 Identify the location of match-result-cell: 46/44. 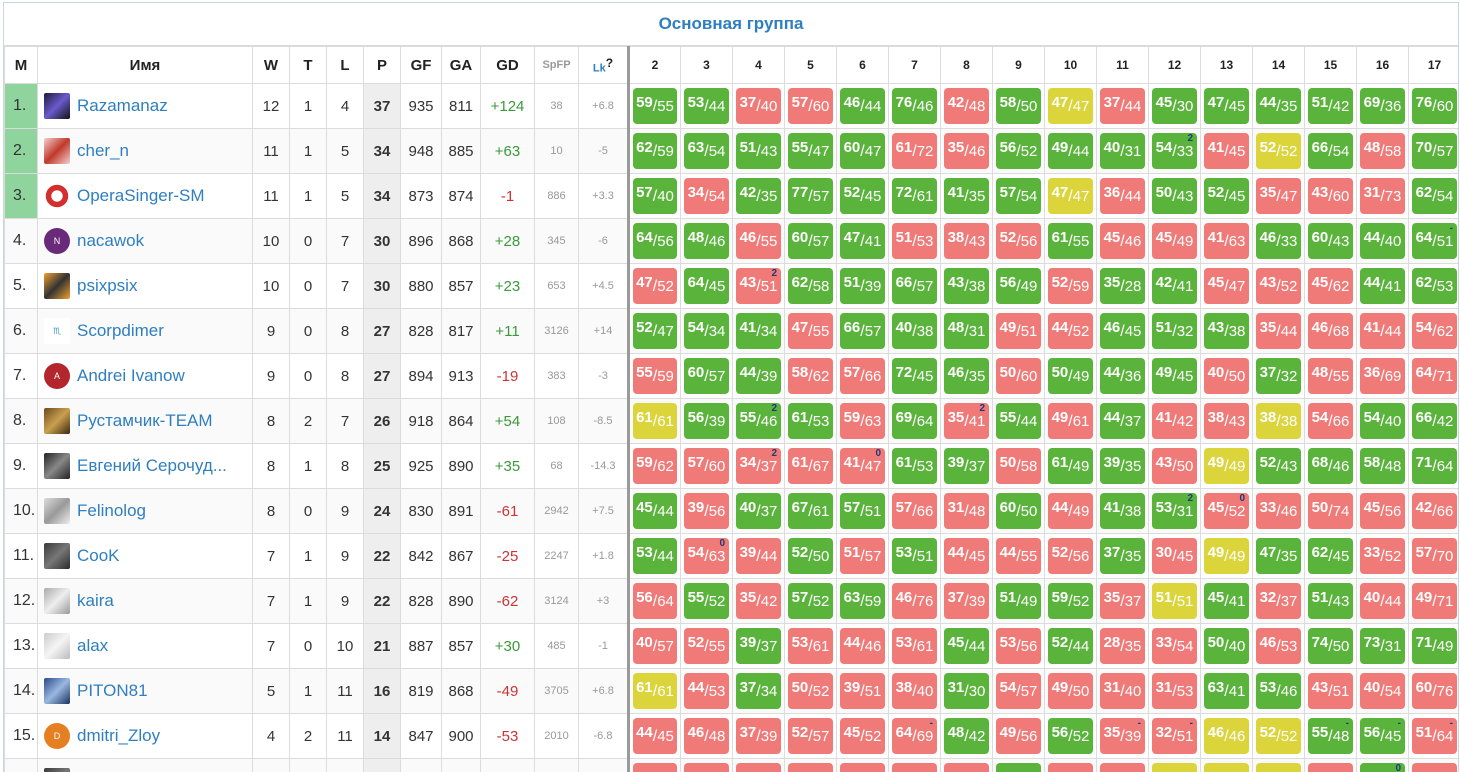
(863, 106).